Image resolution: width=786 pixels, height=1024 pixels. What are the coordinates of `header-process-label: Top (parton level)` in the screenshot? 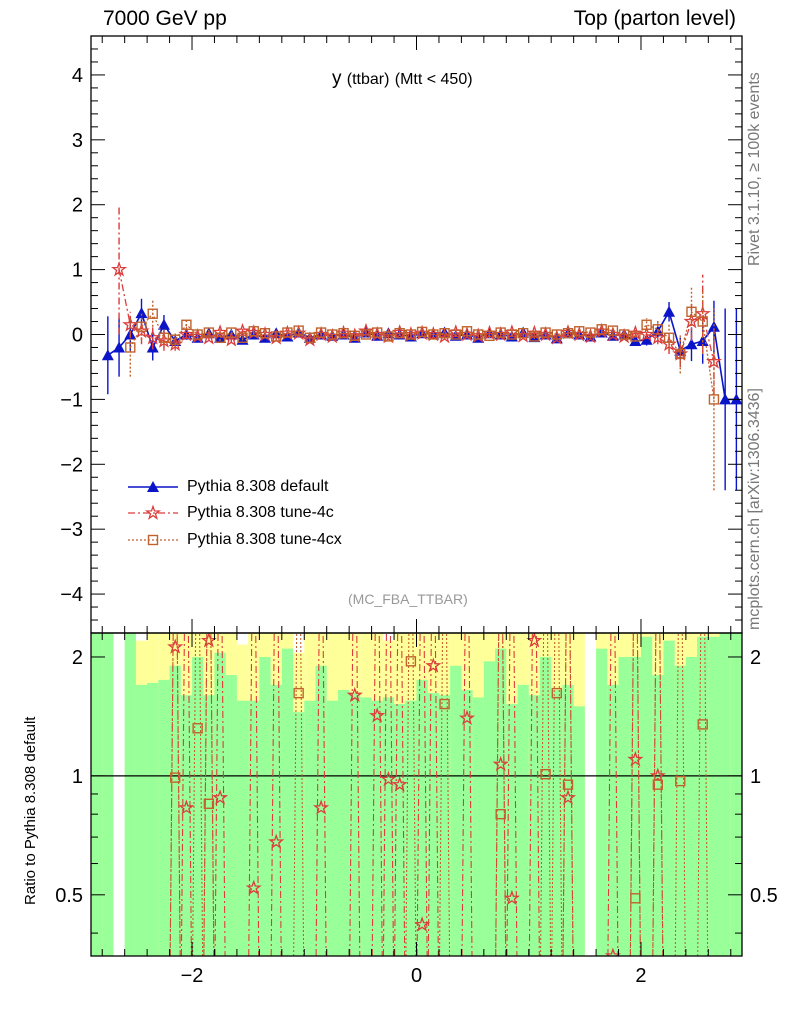 It's located at (654, 18).